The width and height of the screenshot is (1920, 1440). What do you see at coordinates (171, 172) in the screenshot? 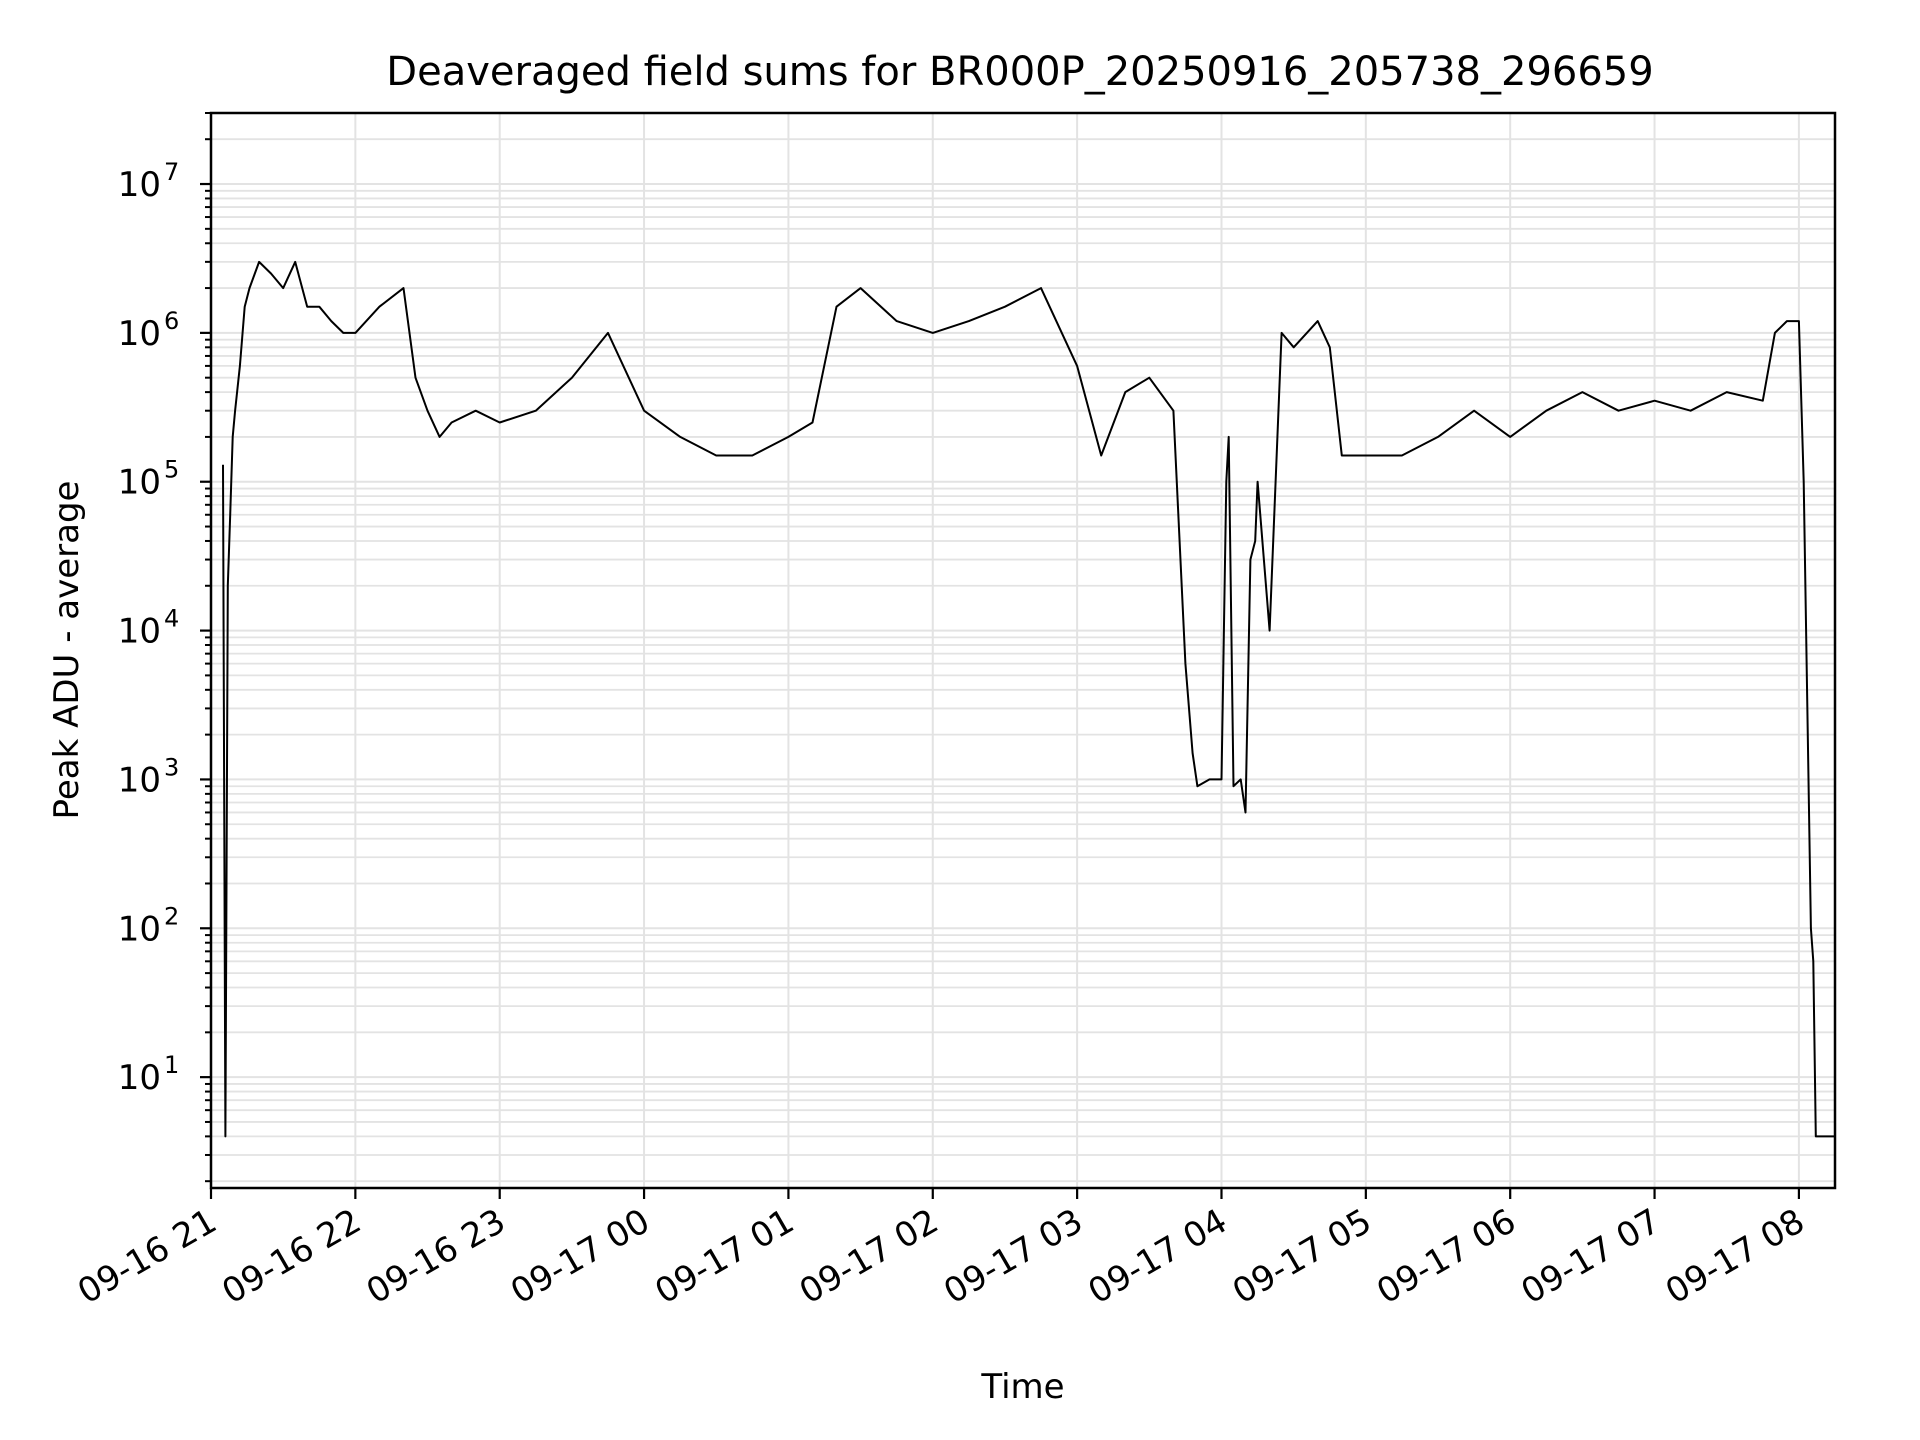
I see `y-tick-exponent: 7` at bounding box center [171, 172].